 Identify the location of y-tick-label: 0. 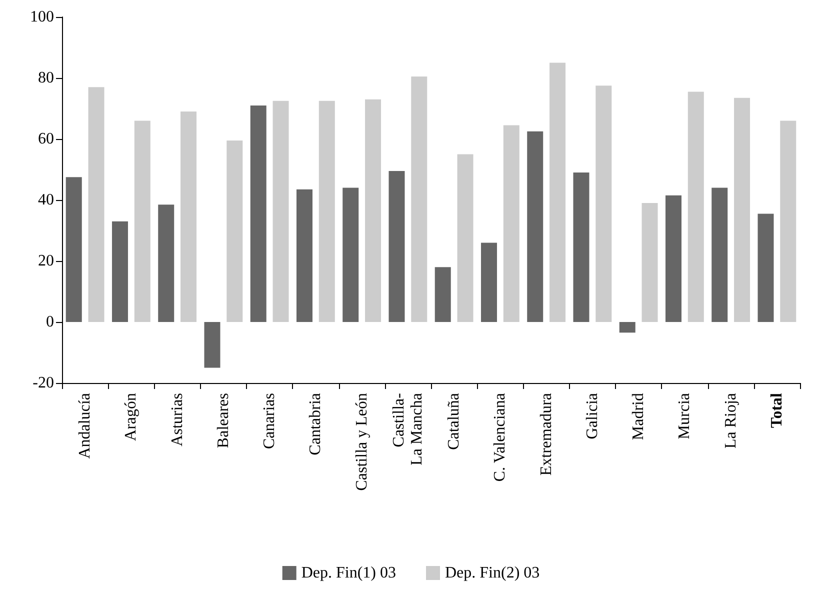
(50, 322).